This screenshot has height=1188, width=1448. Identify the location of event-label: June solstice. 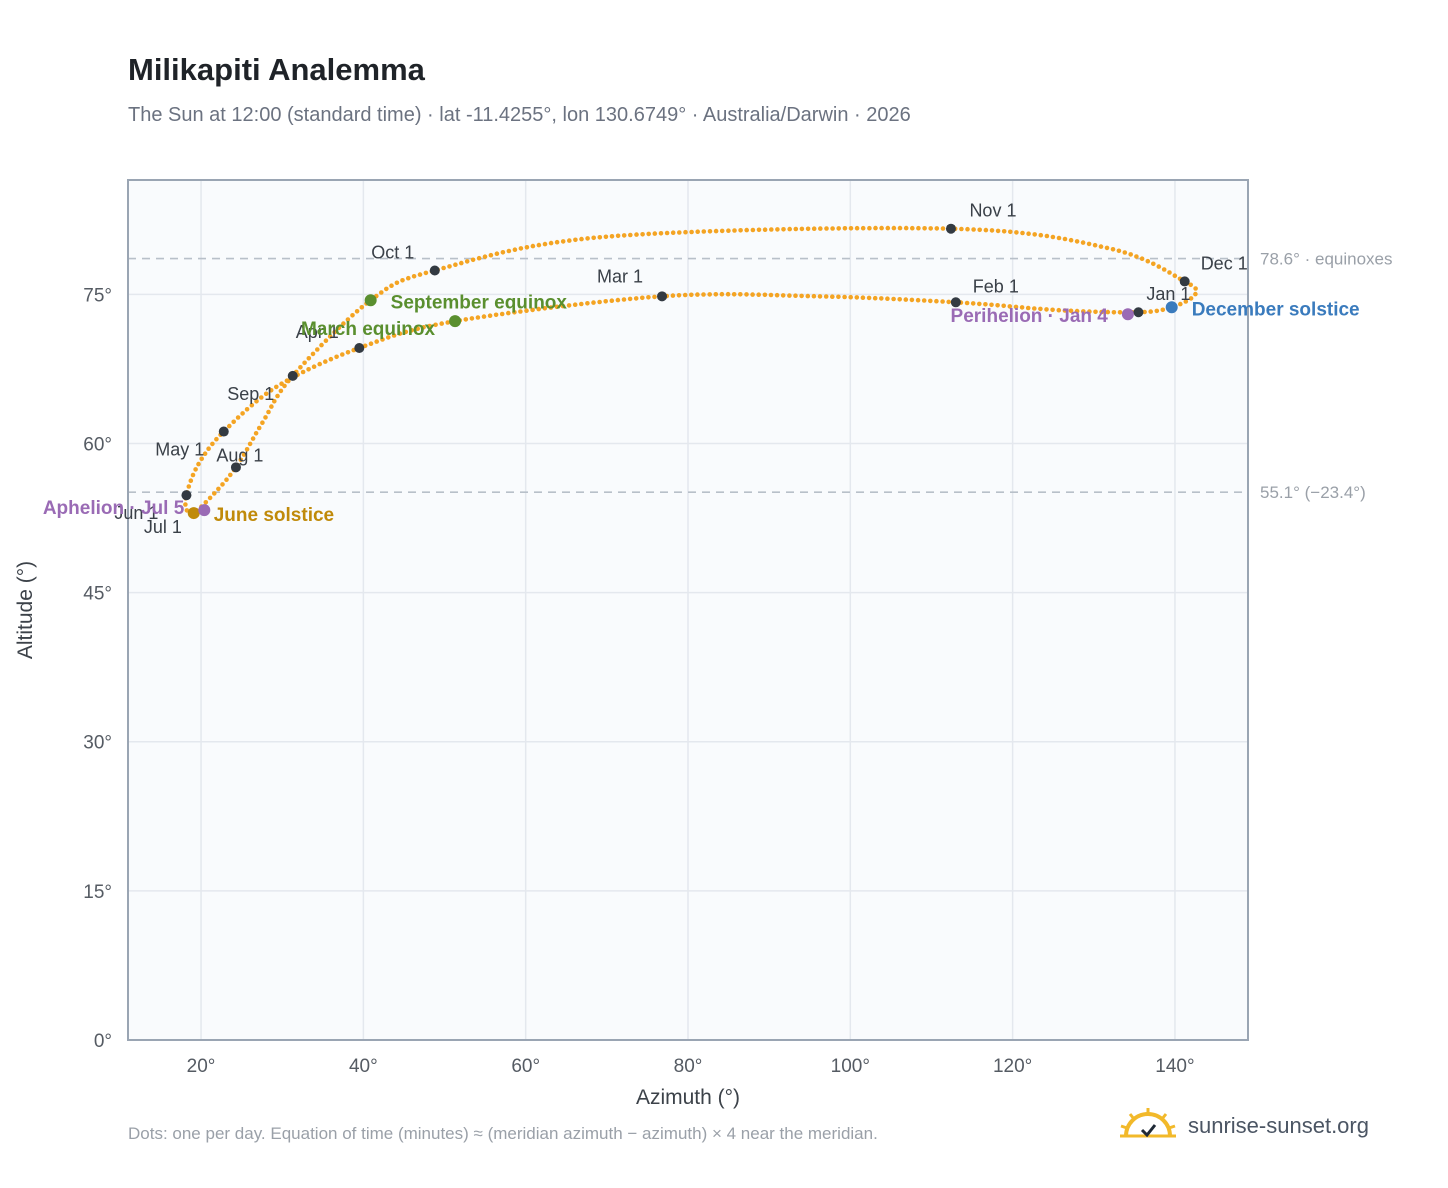
(274, 515).